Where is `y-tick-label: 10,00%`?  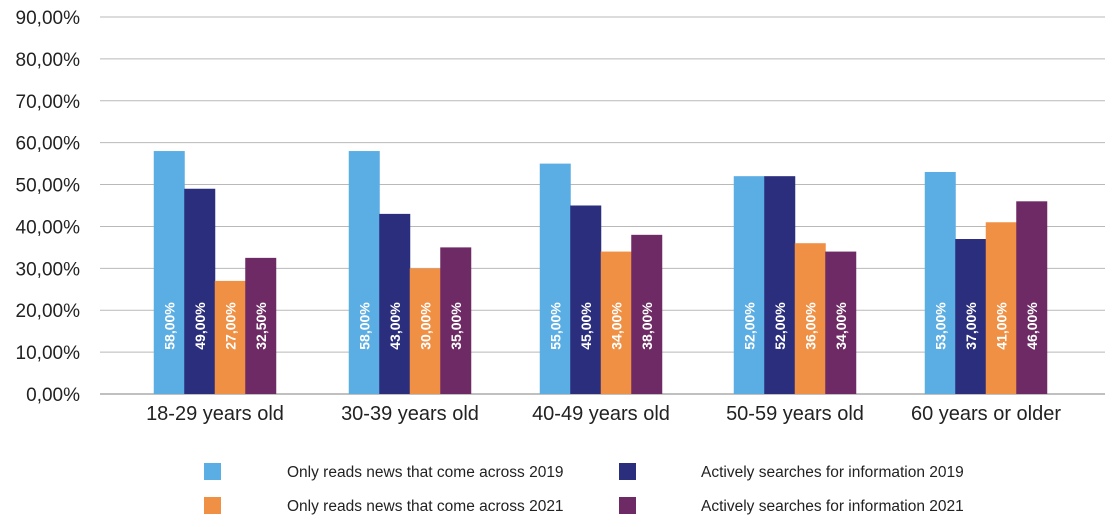
y-tick-label: 10,00% is located at coordinates (48, 353).